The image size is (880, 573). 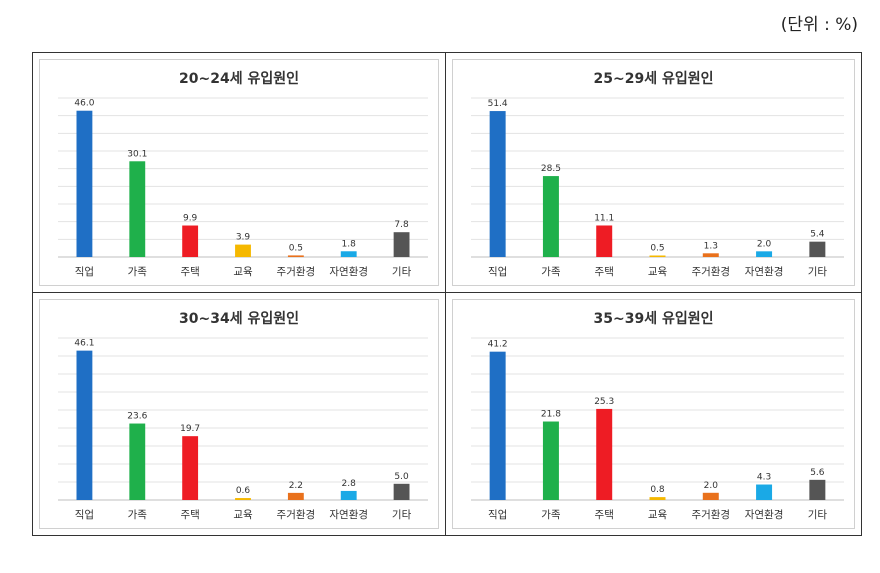 What do you see at coordinates (817, 235) in the screenshot?
I see `data-label: 5.4` at bounding box center [817, 235].